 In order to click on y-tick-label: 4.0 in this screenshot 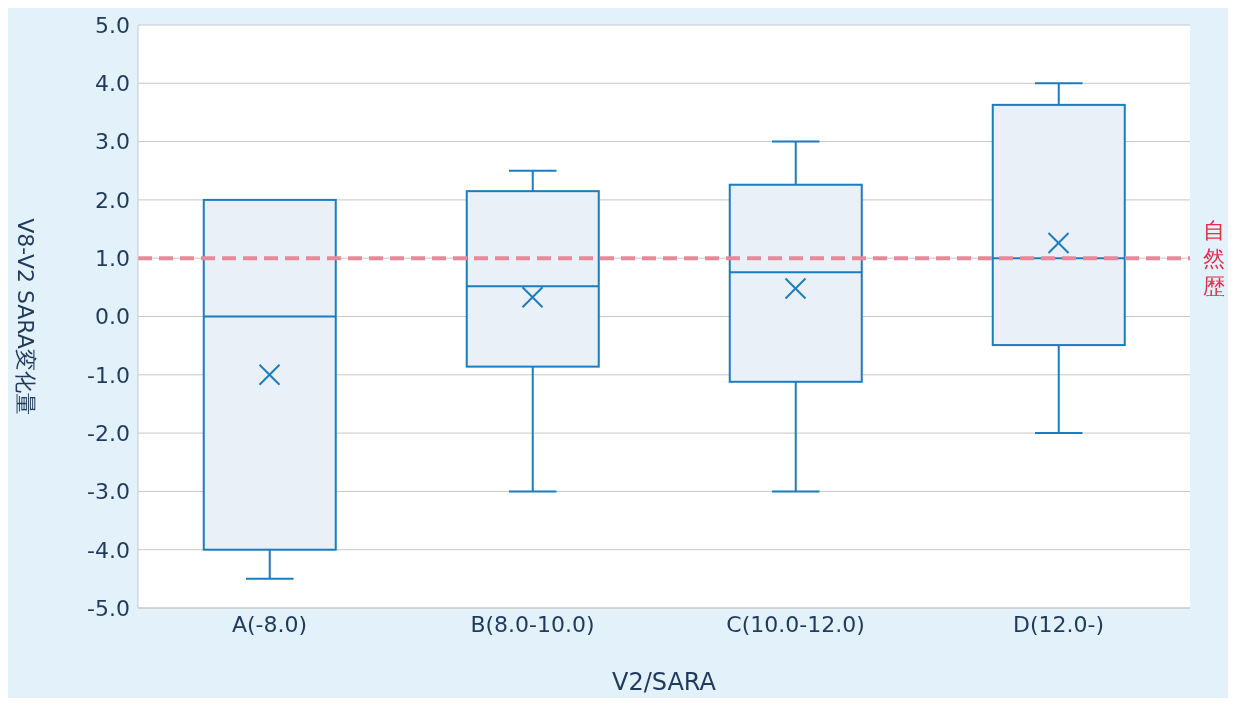, I will do `click(112, 84)`.